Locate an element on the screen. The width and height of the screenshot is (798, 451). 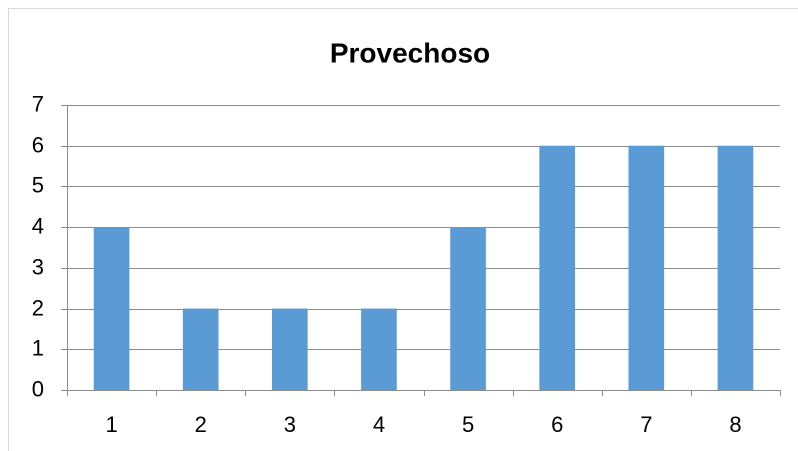
y-tick-label: 1 is located at coordinates (38, 347).